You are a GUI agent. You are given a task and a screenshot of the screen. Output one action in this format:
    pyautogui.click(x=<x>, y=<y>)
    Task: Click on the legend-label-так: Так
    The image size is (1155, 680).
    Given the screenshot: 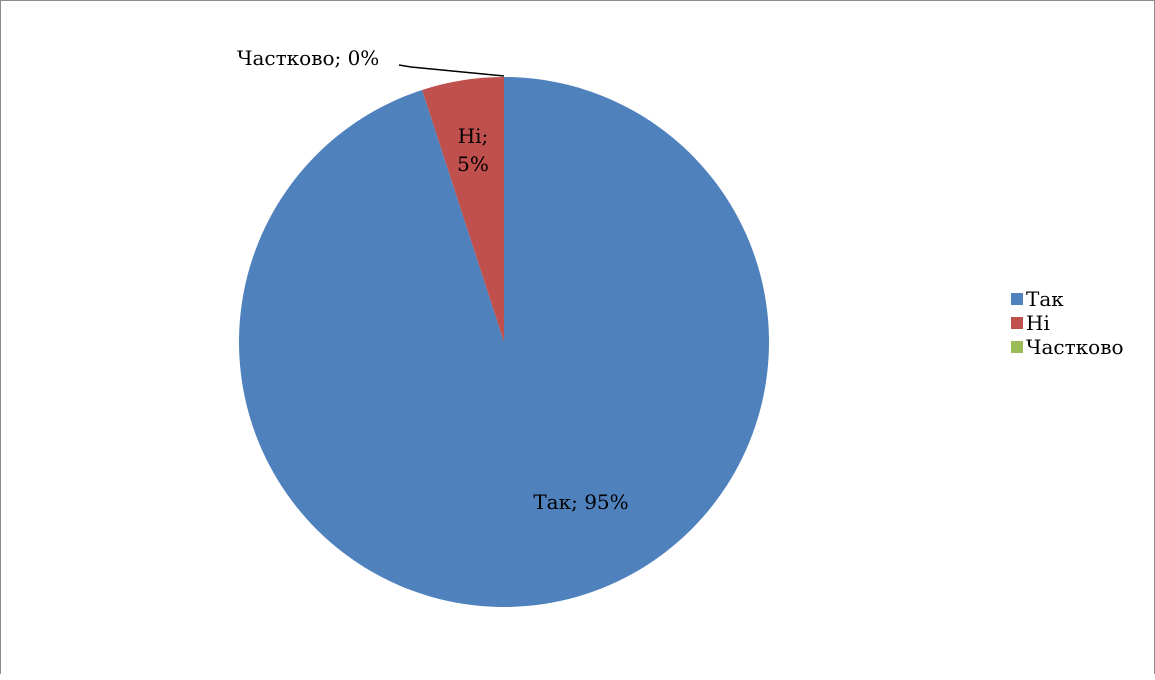 What is the action you would take?
    pyautogui.click(x=1045, y=299)
    